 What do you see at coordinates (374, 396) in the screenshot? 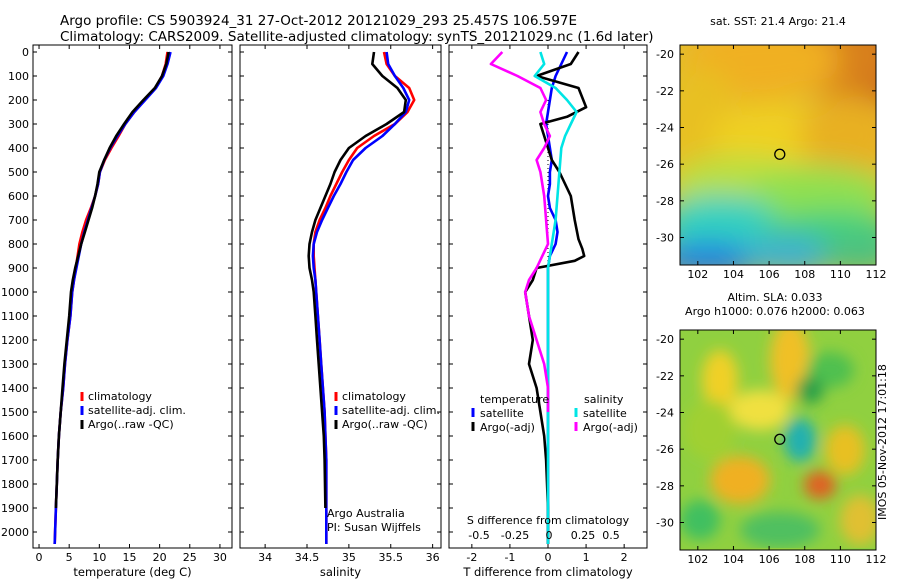
I see `legend-label: climatology` at bounding box center [374, 396].